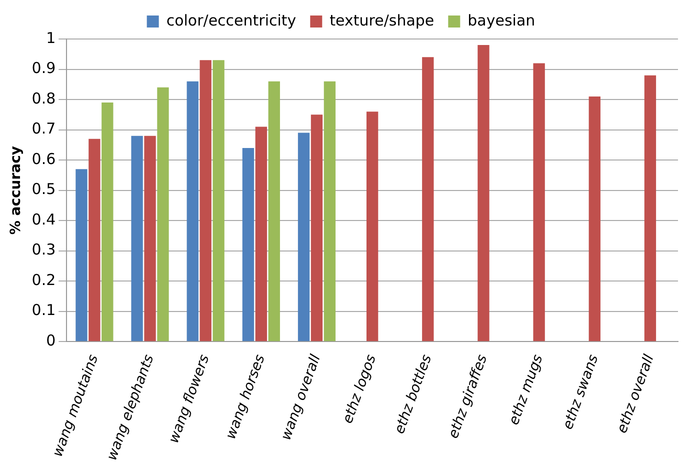 This screenshot has height=470, width=698. Describe the element at coordinates (382, 20) in the screenshot. I see `legend-label: texture/shape` at that location.